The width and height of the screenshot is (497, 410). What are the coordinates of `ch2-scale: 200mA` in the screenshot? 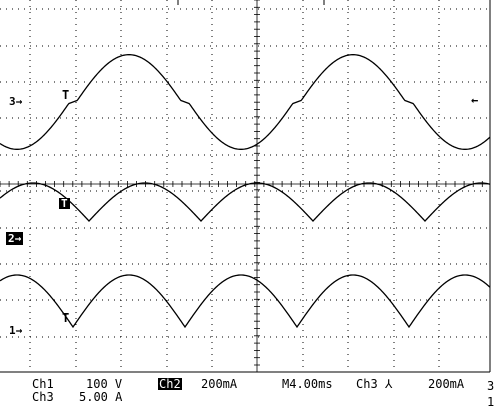 It's located at (219, 384).